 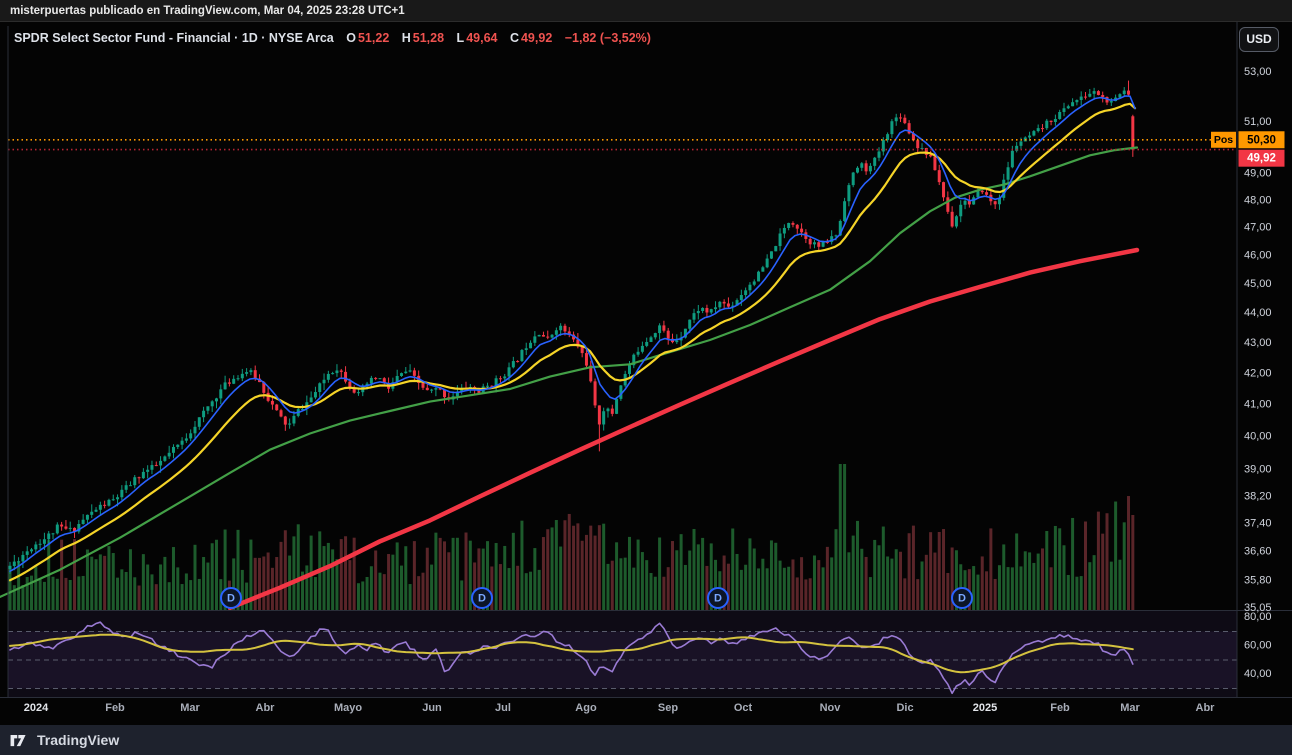 I want to click on svg-text: 51,00, so click(x=1258, y=122).